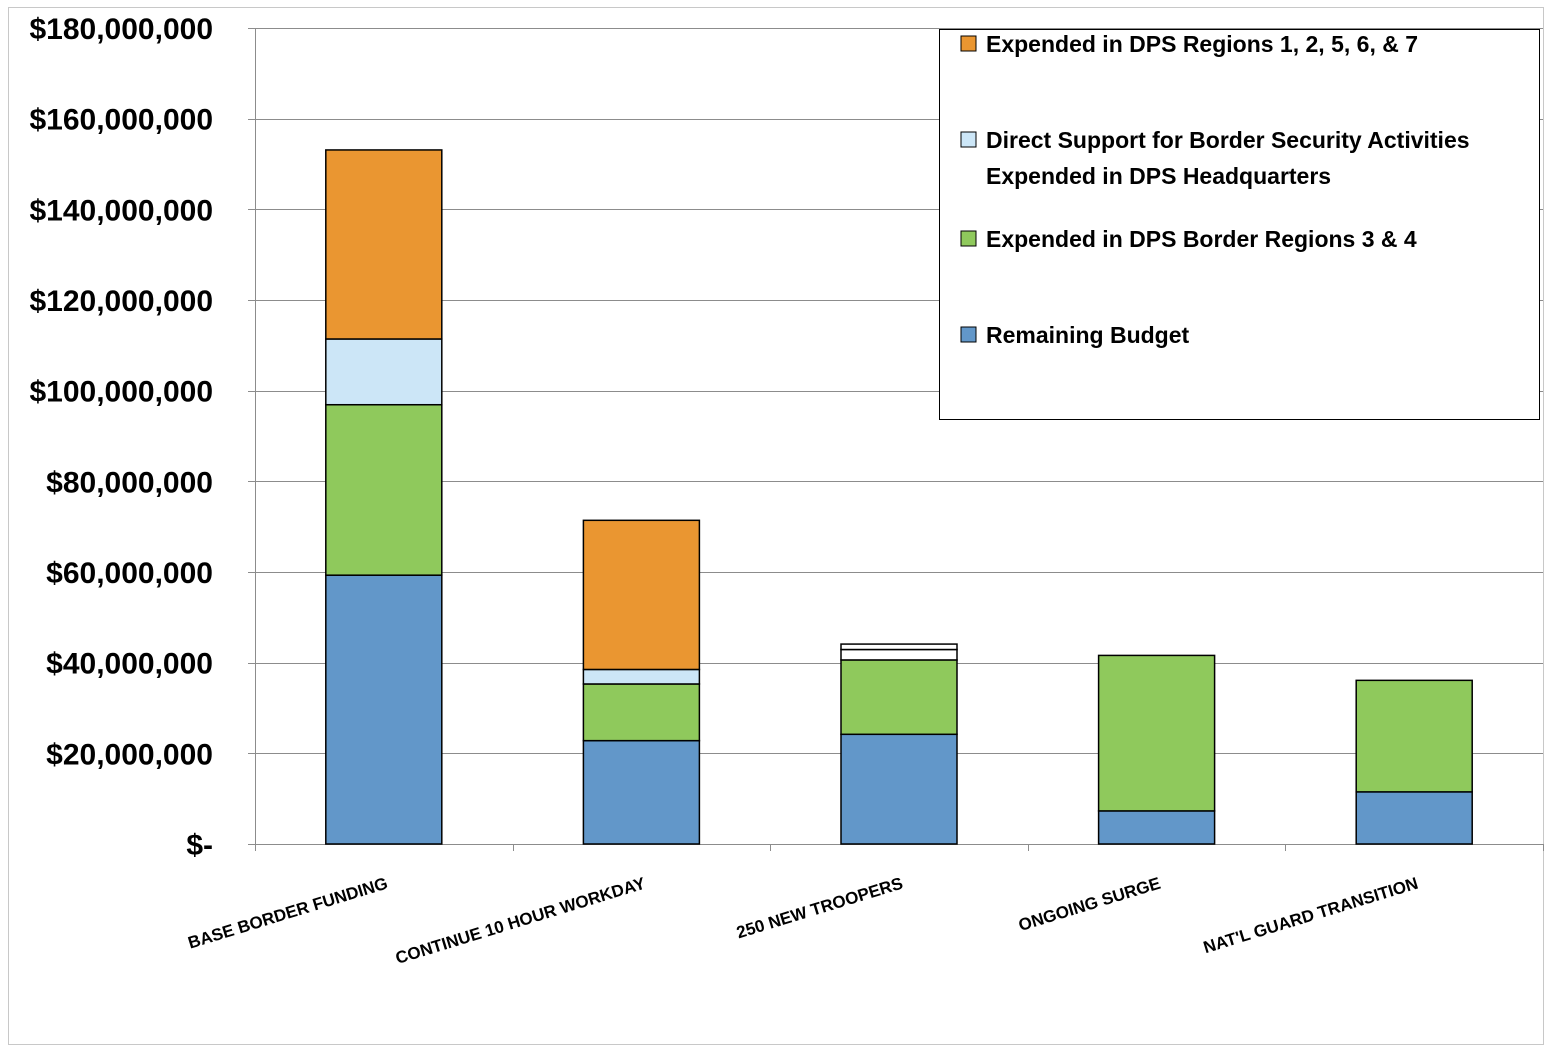 The image size is (1545, 1046). Describe the element at coordinates (1202, 44) in the screenshot. I see `legend-label: Expended in DPS Regions 1, 2, 5, 6, & 7` at that location.